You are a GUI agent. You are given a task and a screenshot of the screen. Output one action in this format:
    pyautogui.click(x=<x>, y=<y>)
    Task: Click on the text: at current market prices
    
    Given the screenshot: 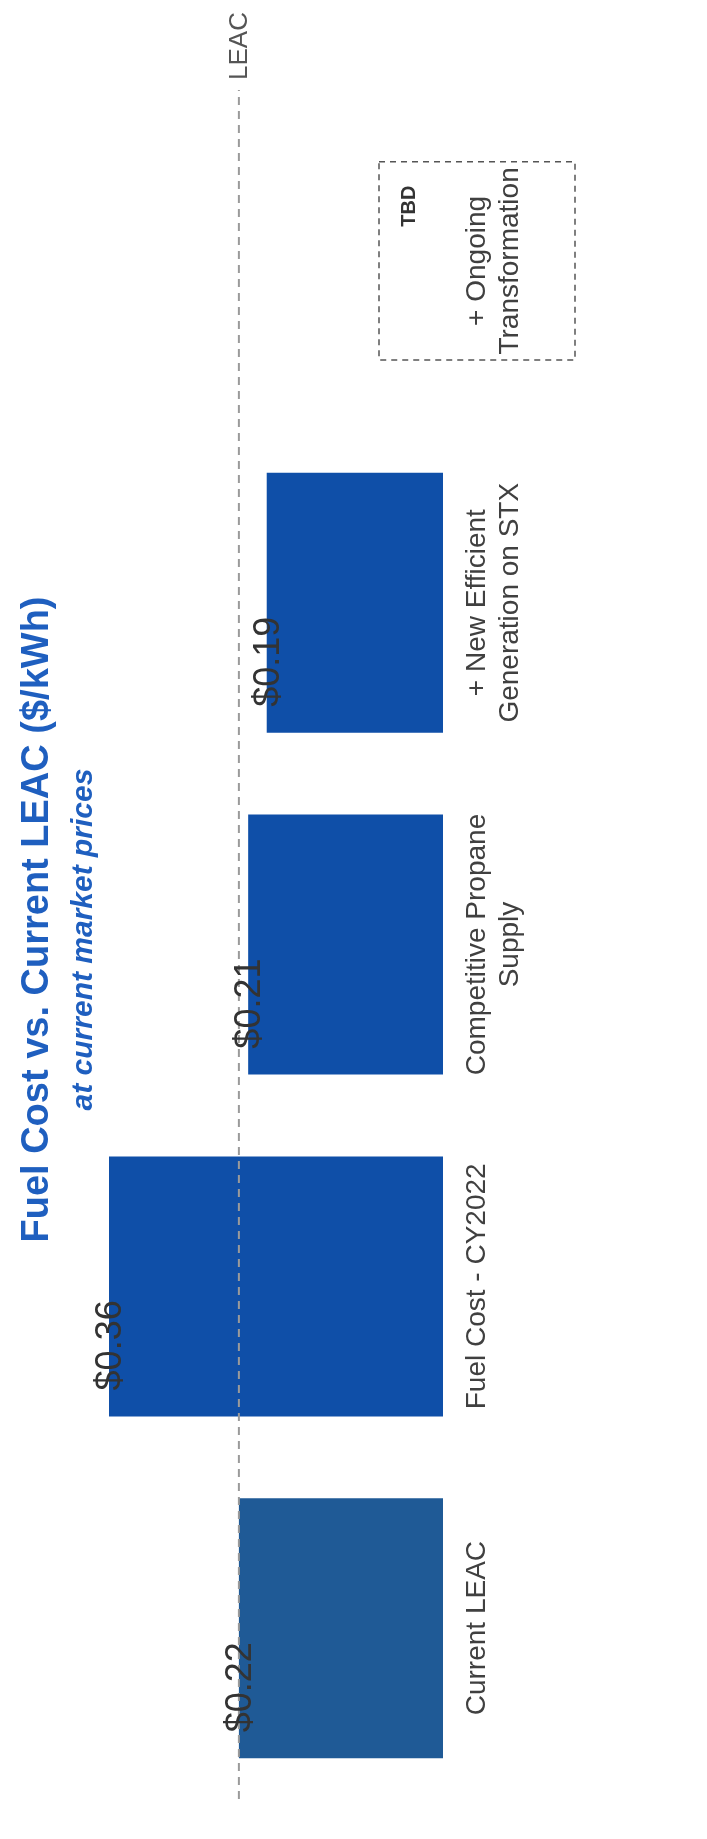 What is the action you would take?
    pyautogui.click(x=81, y=939)
    